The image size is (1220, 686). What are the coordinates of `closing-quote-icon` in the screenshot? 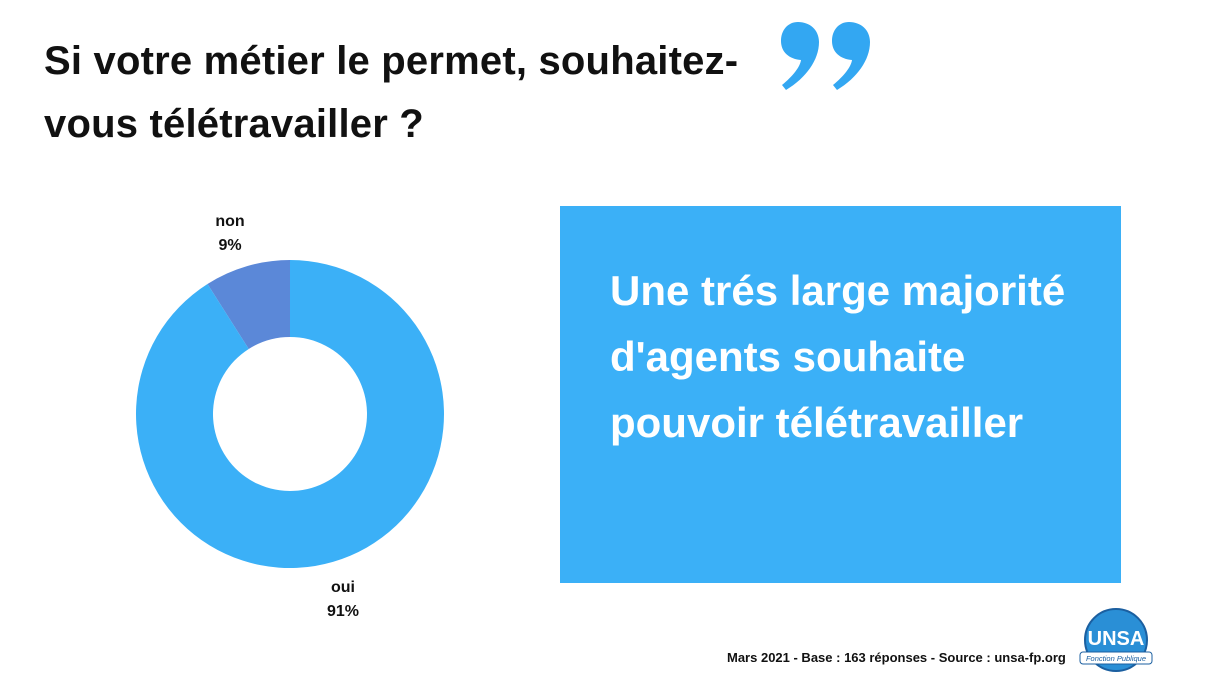 It's located at (825, 56).